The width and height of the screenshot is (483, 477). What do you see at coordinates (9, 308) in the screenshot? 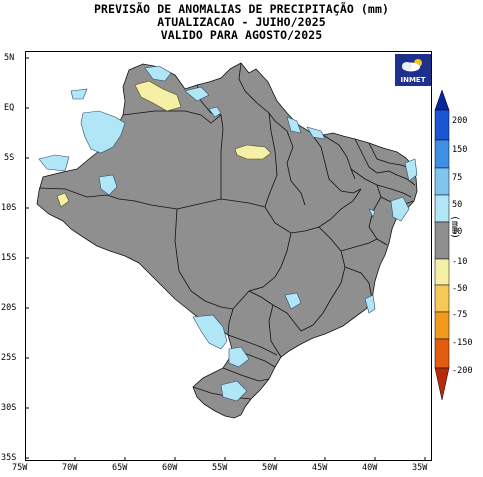
I see `lat-label-20s: 20S` at bounding box center [9, 308].